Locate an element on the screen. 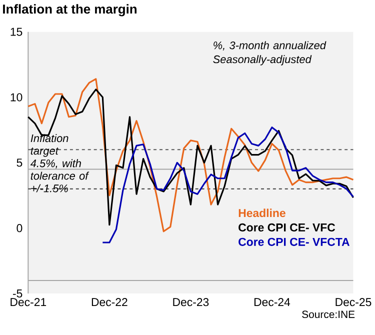 The width and height of the screenshot is (375, 335). text: Core CPI CE- VFCTA is located at coordinates (294, 242).